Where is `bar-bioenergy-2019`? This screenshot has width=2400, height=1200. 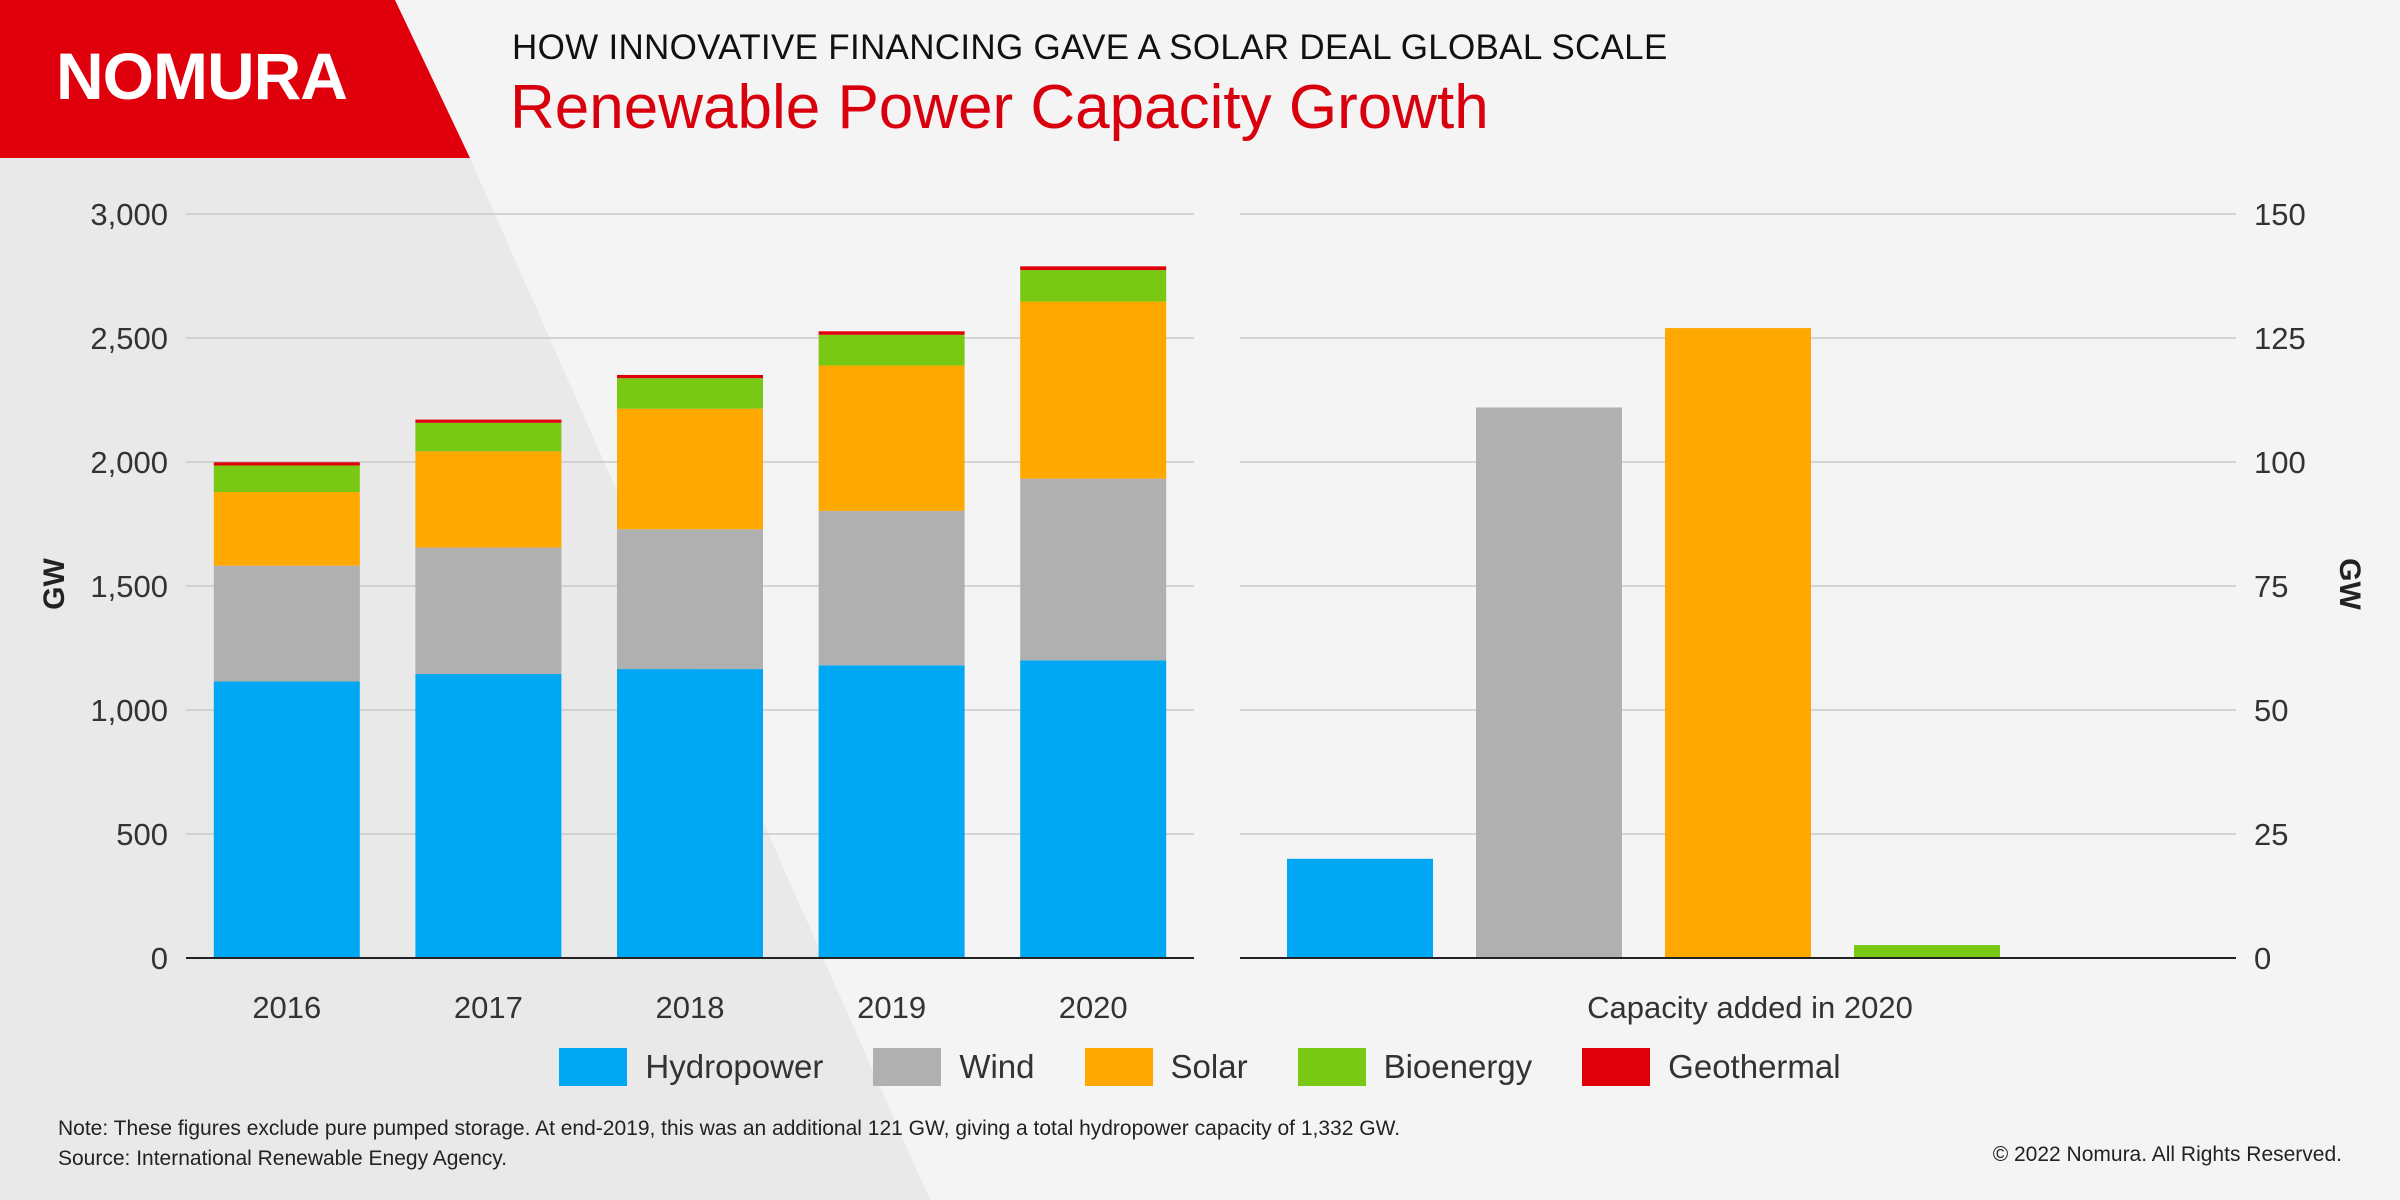 bar-bioenergy-2019 is located at coordinates (891, 350).